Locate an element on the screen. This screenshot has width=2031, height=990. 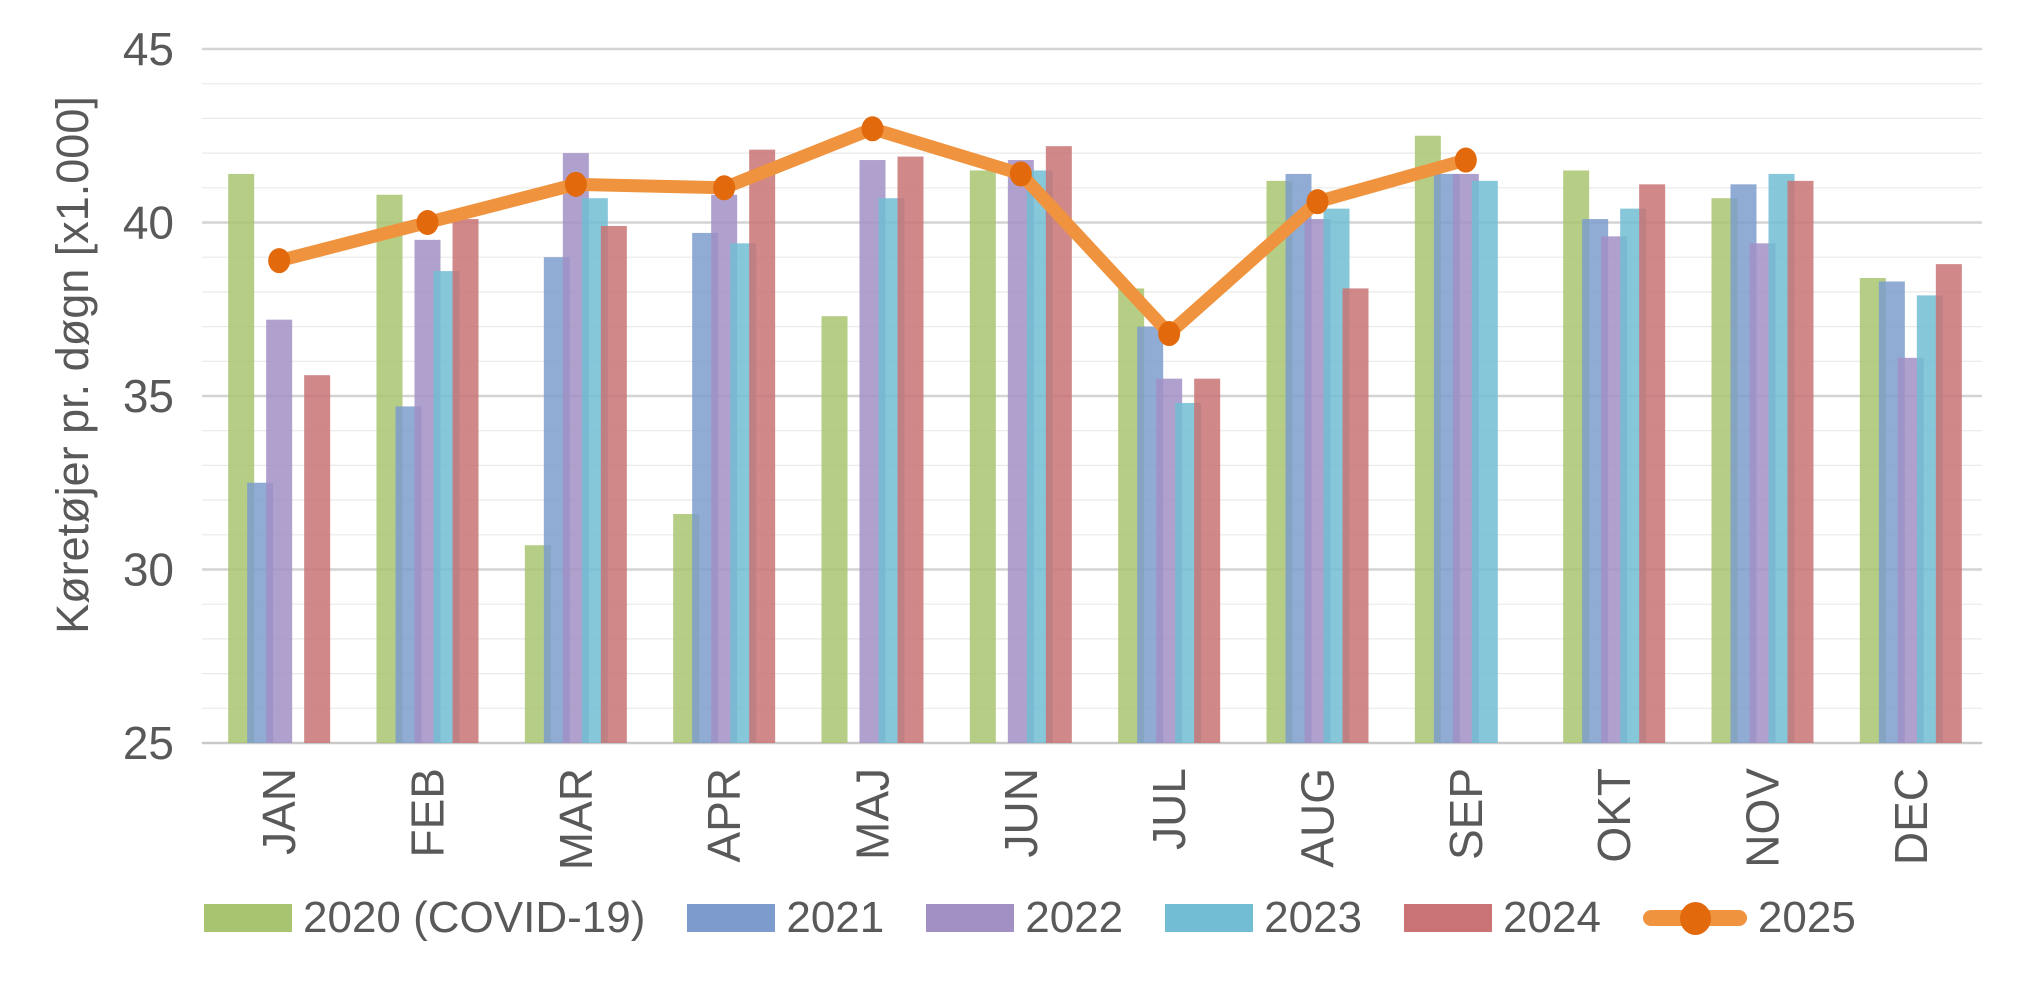
bar-2023-SEP is located at coordinates (1484, 462).